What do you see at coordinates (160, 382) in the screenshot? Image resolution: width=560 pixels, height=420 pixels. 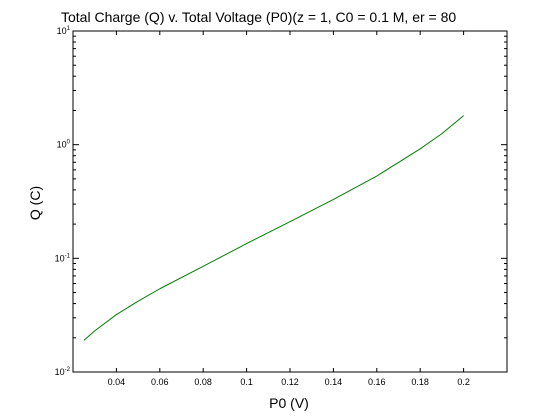 I see `x-tick-label: 0.06` at bounding box center [160, 382].